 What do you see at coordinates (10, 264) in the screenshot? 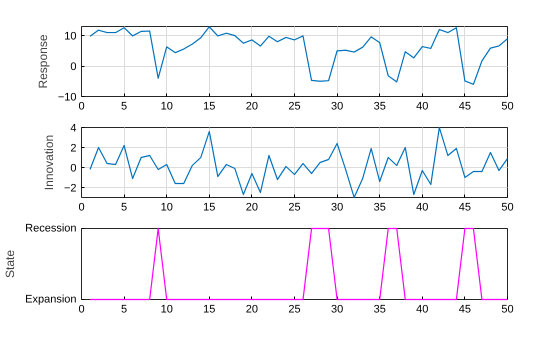
I see `y-axis-title: State` at bounding box center [10, 264].